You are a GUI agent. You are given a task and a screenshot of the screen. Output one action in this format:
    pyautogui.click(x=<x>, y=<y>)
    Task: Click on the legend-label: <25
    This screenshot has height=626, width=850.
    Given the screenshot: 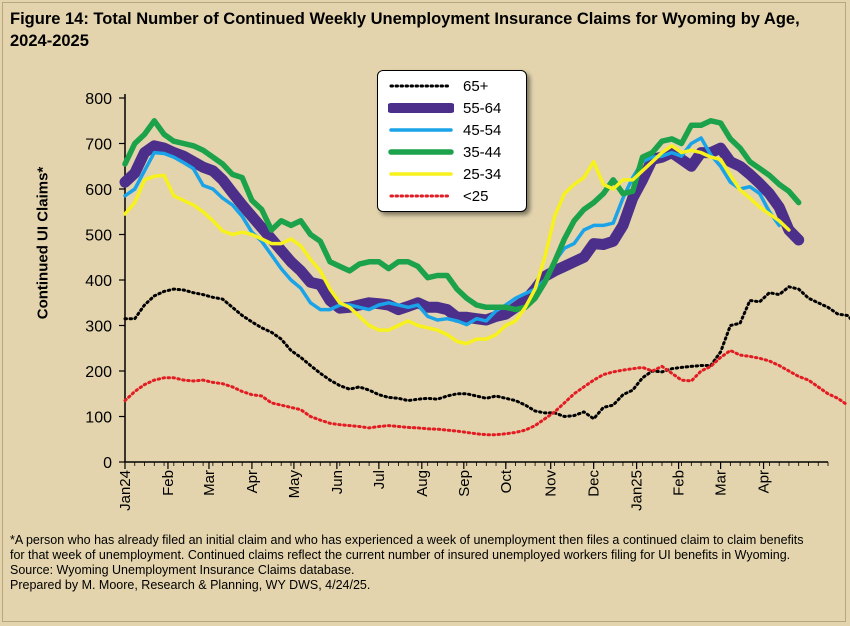 What is the action you would take?
    pyautogui.click(x=476, y=196)
    